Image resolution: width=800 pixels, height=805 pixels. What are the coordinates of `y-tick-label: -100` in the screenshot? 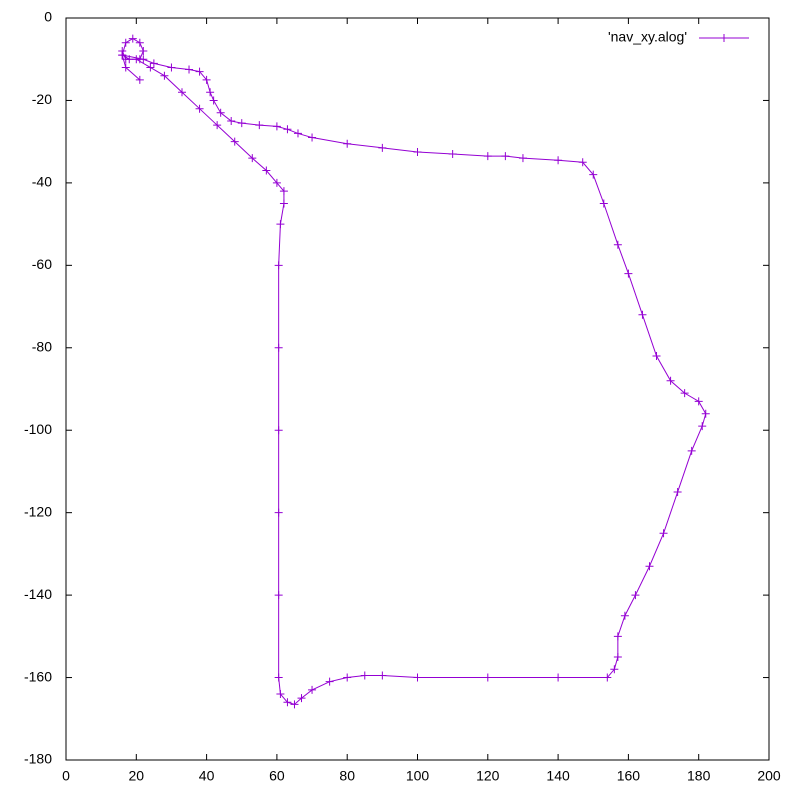 It's located at (38, 429).